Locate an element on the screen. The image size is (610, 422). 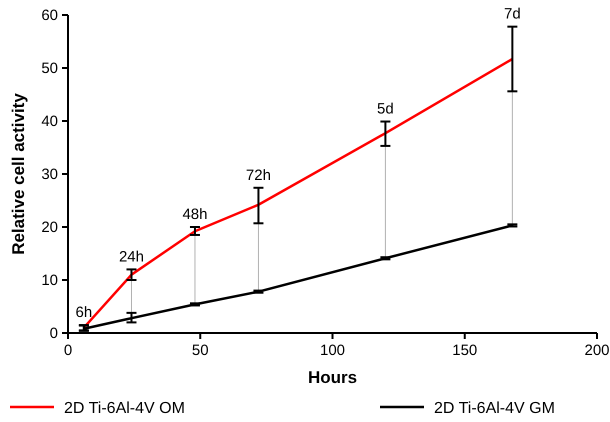
annotation: 6h is located at coordinates (84, 313).